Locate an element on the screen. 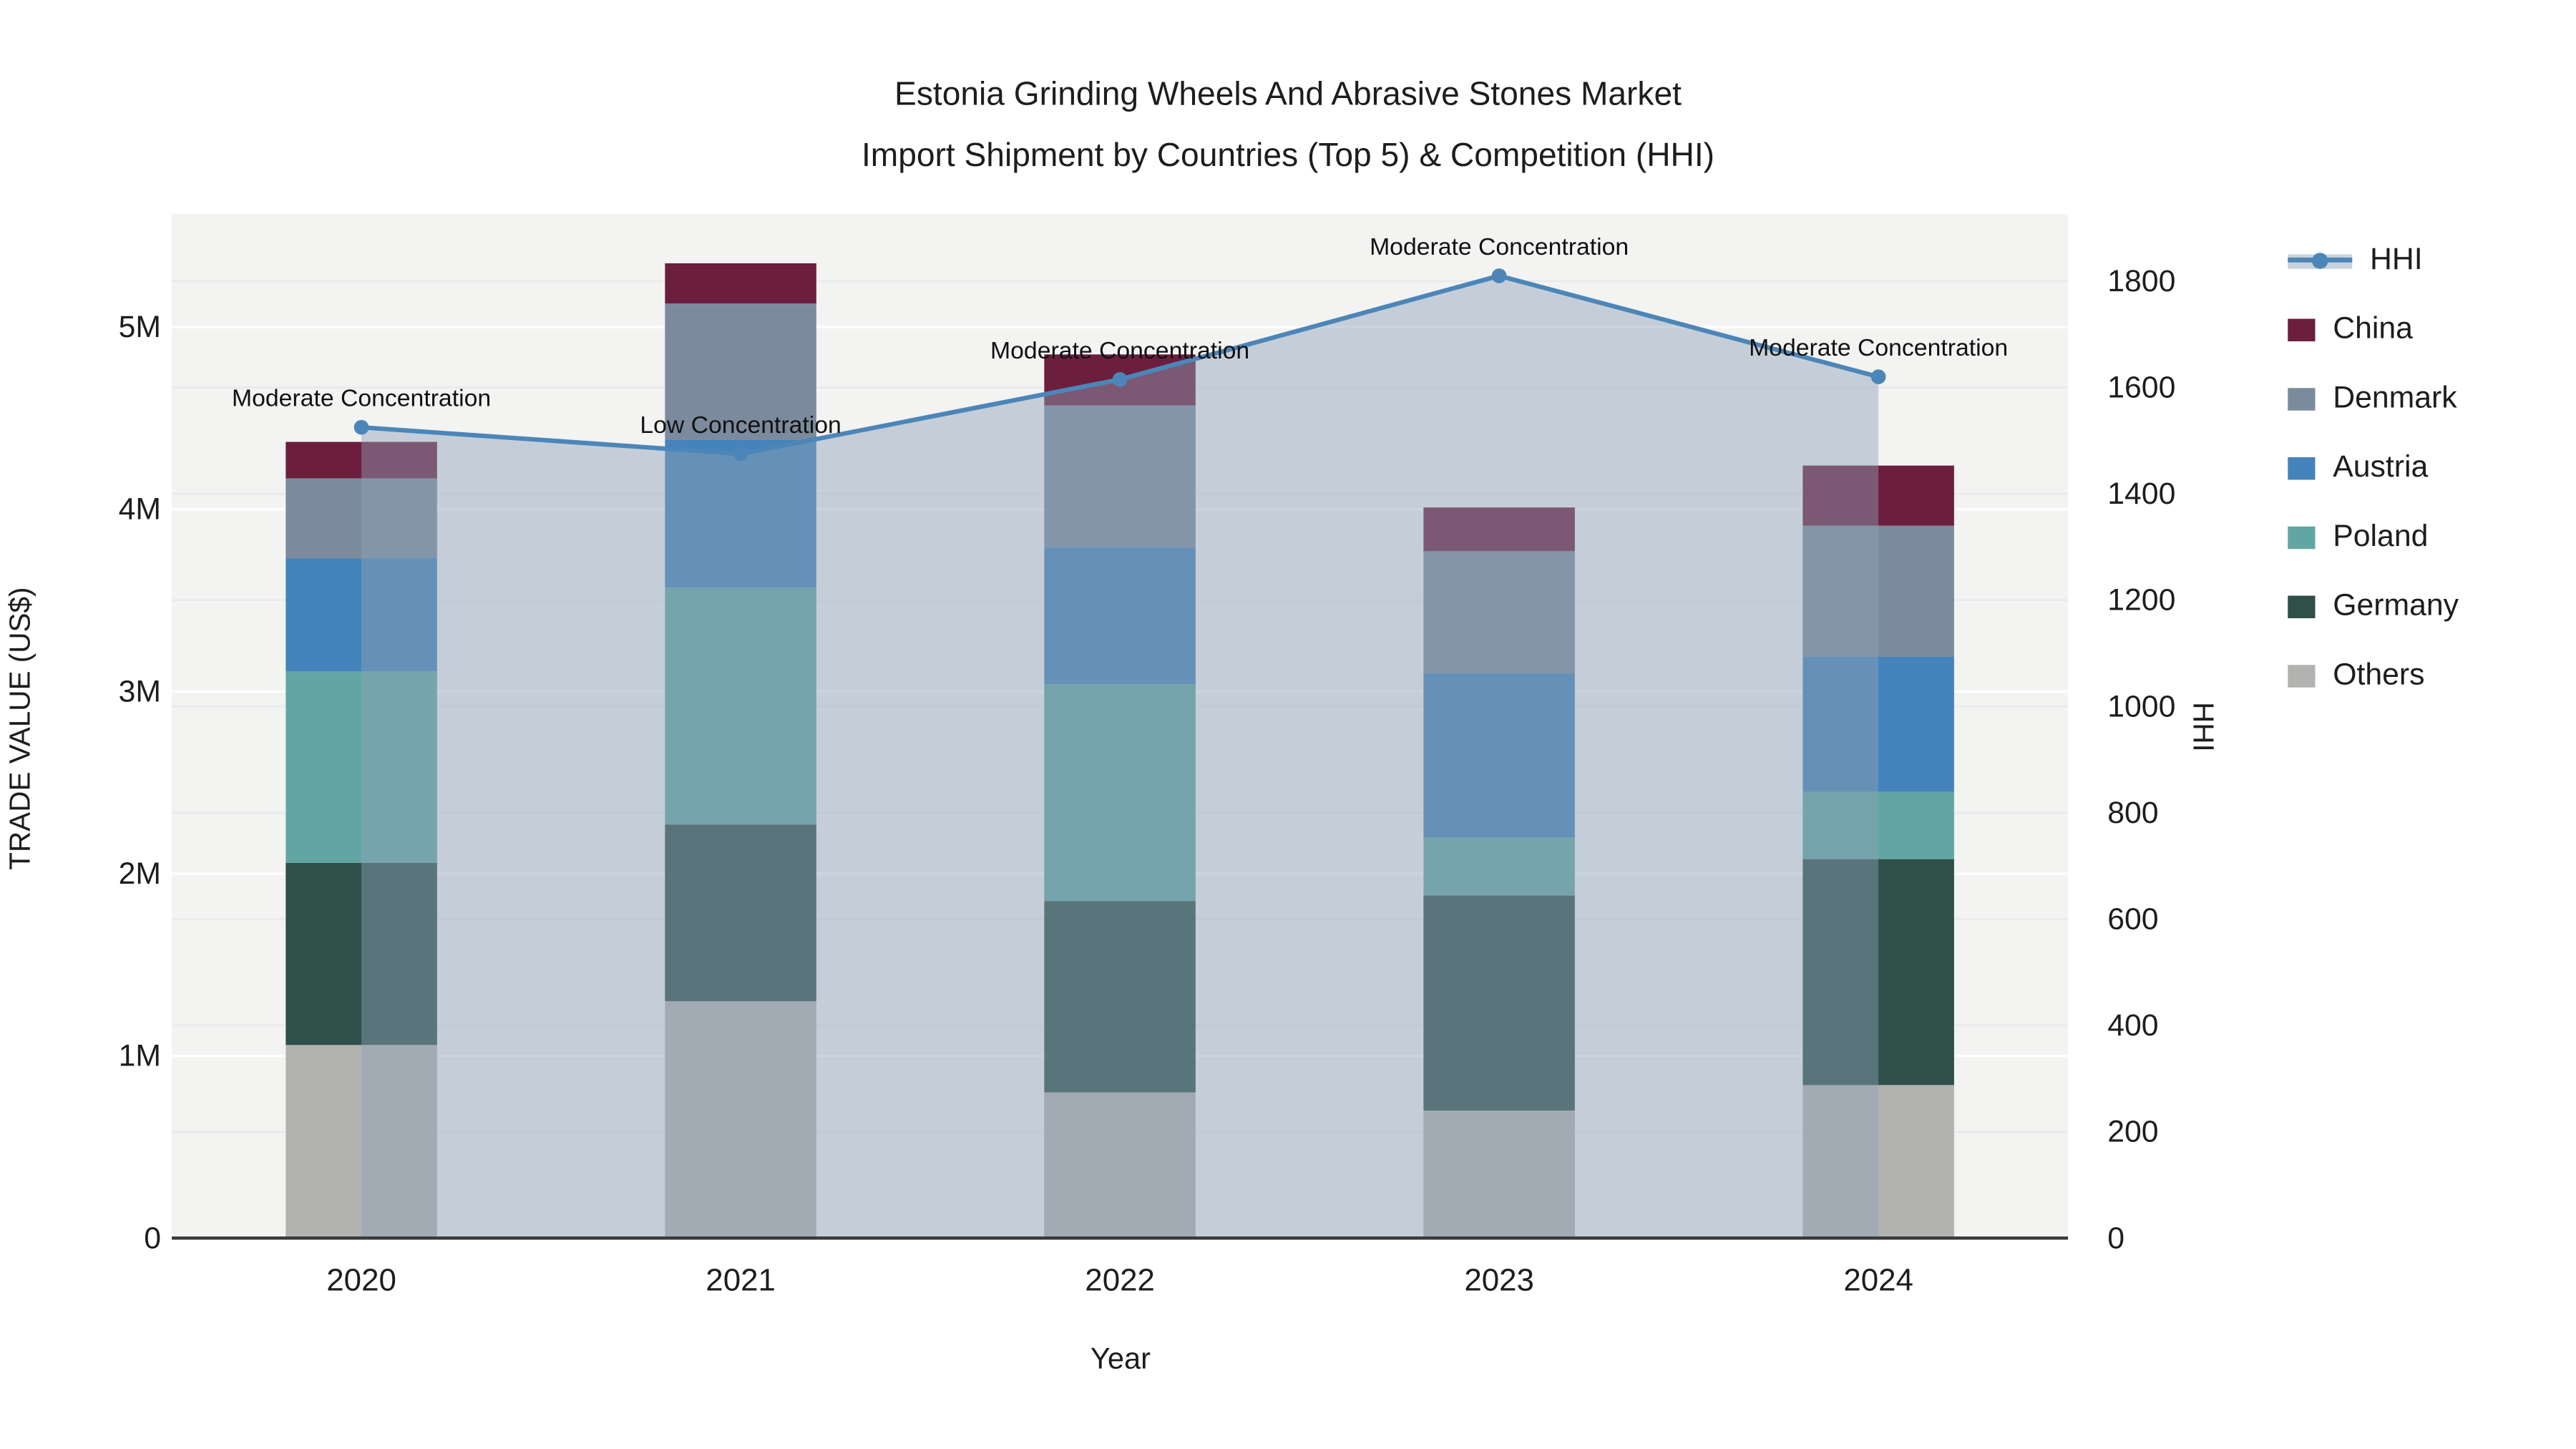 Image resolution: width=2576 pixels, height=1449 pixels. y-right-tick-0: 0 is located at coordinates (2115, 1238).